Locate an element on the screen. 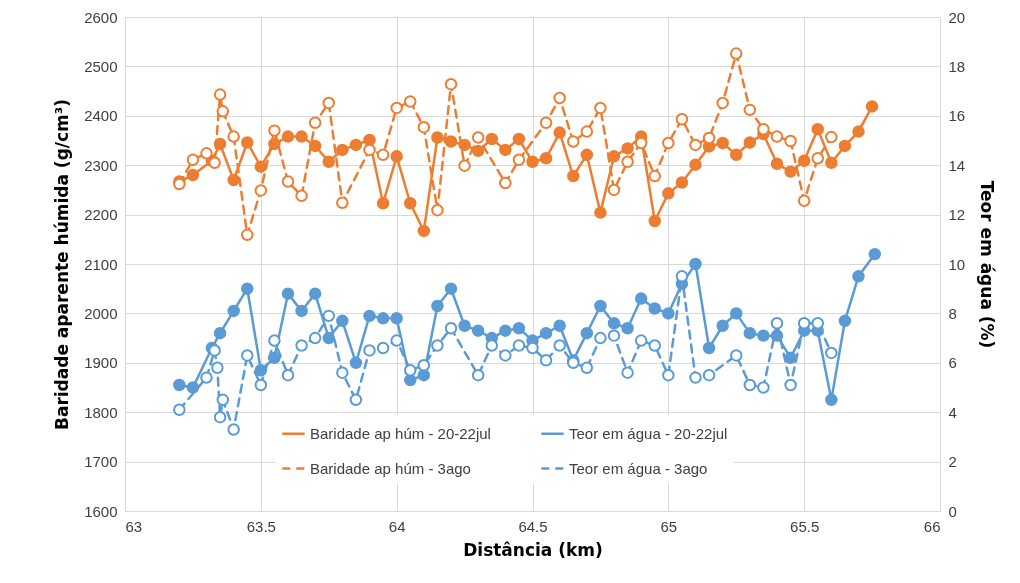  y2-tick-label: 20 is located at coordinates (957, 17).